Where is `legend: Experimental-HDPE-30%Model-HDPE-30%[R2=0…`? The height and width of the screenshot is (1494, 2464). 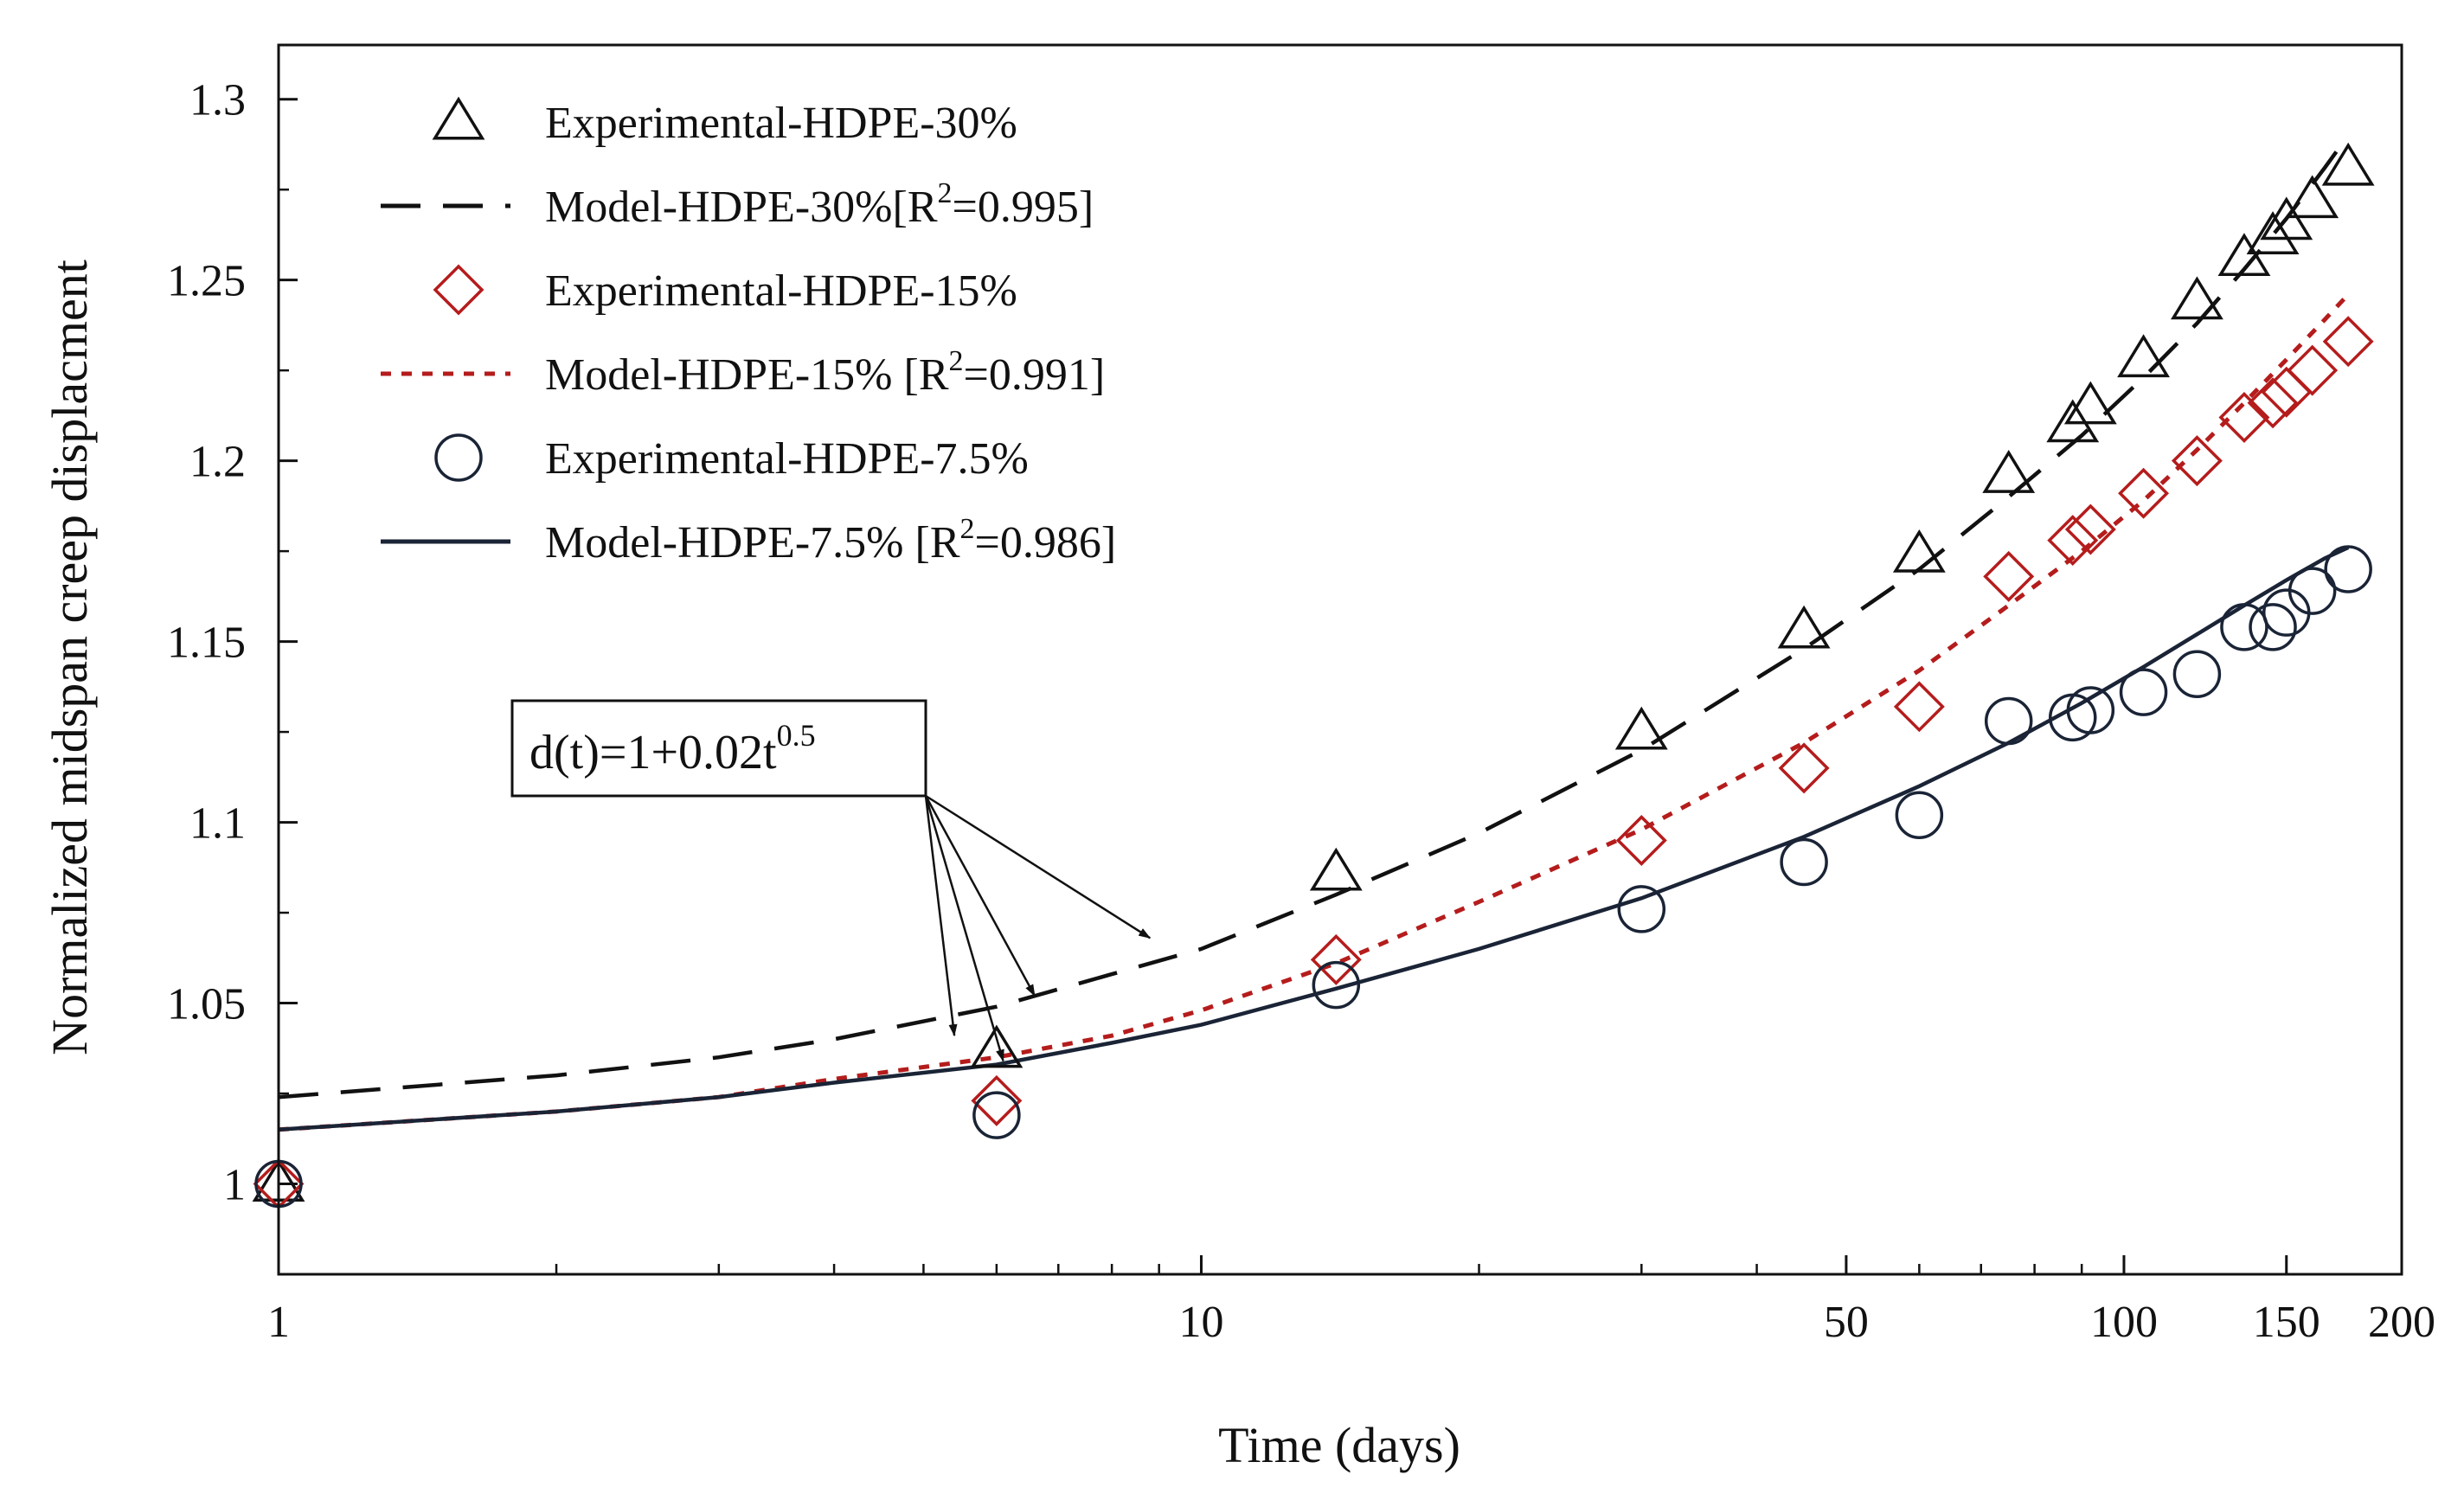
legend: Experimental-HDPE-30%Model-HDPE-30%[R2=0… is located at coordinates (748, 331).